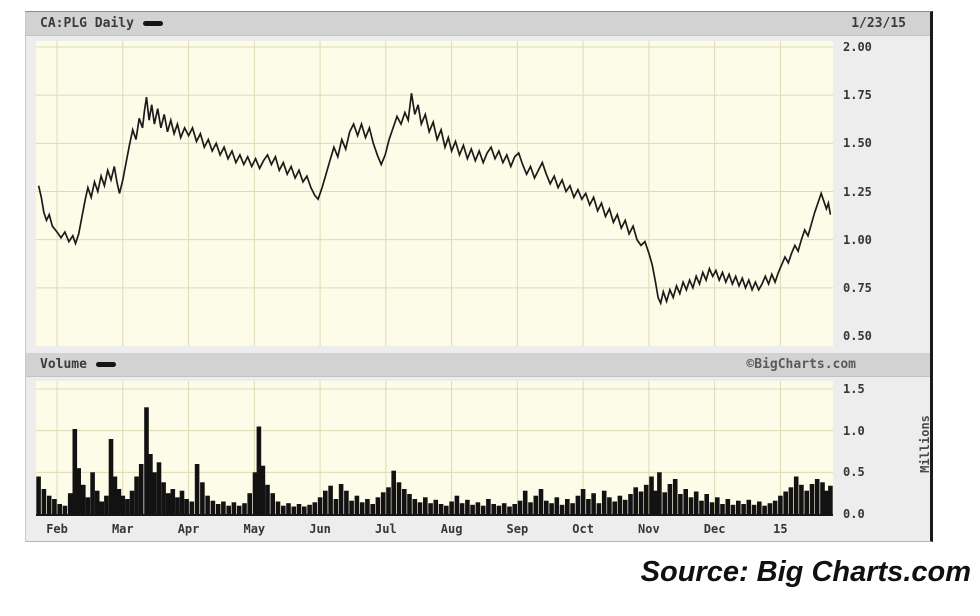 The width and height of the screenshot is (980, 616). I want to click on y-tick-label: 1.25, so click(857, 191).